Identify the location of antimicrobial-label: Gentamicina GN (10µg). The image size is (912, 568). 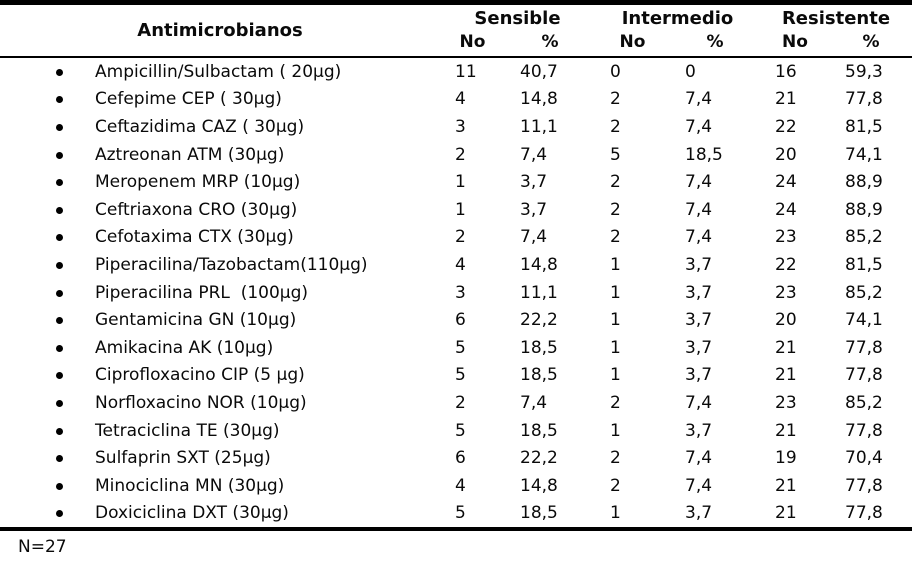
(196, 320).